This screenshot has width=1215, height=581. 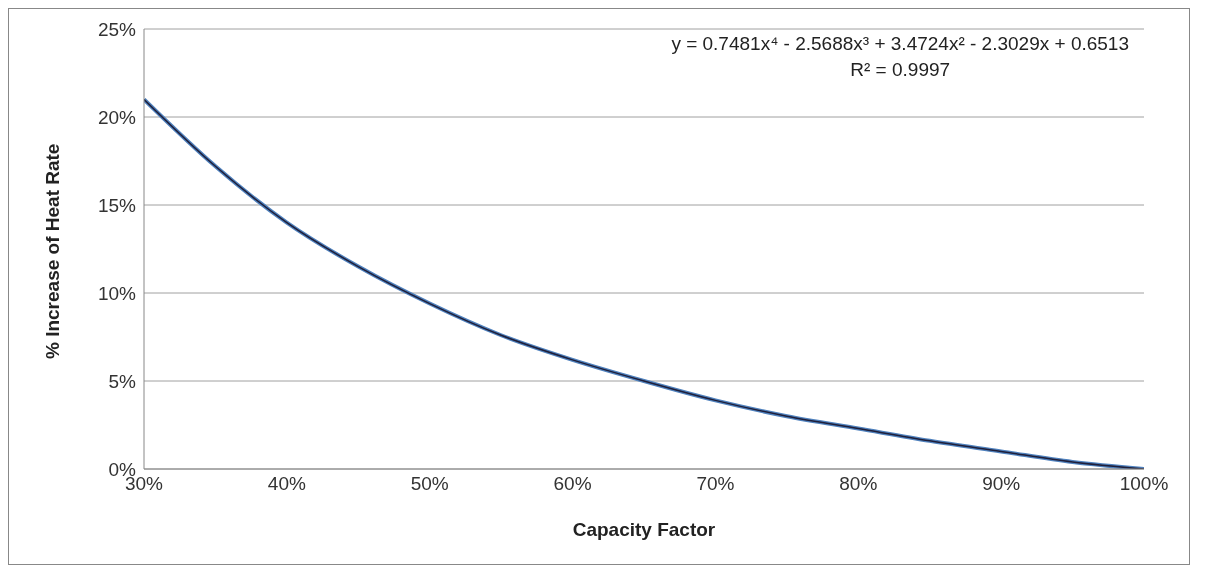 I want to click on y-tick-label: 25%, so click(x=117, y=29).